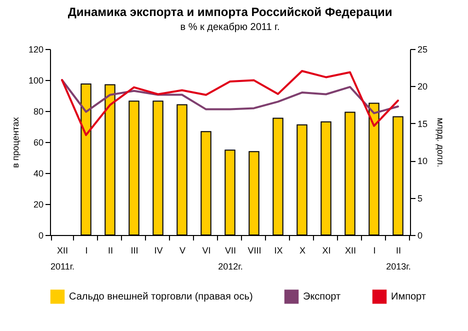 The height and width of the screenshot is (331, 468). Describe the element at coordinates (230, 267) in the screenshot. I see `text: 2012г.` at that location.